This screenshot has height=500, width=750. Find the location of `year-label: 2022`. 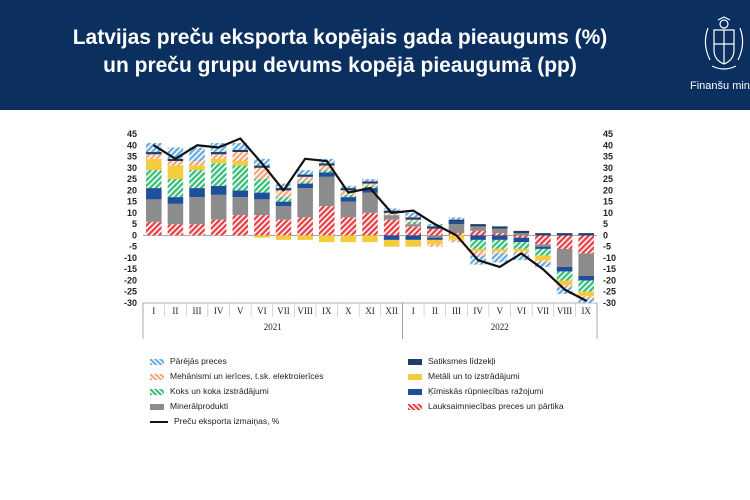

year-label: 2022 is located at coordinates (500, 327).